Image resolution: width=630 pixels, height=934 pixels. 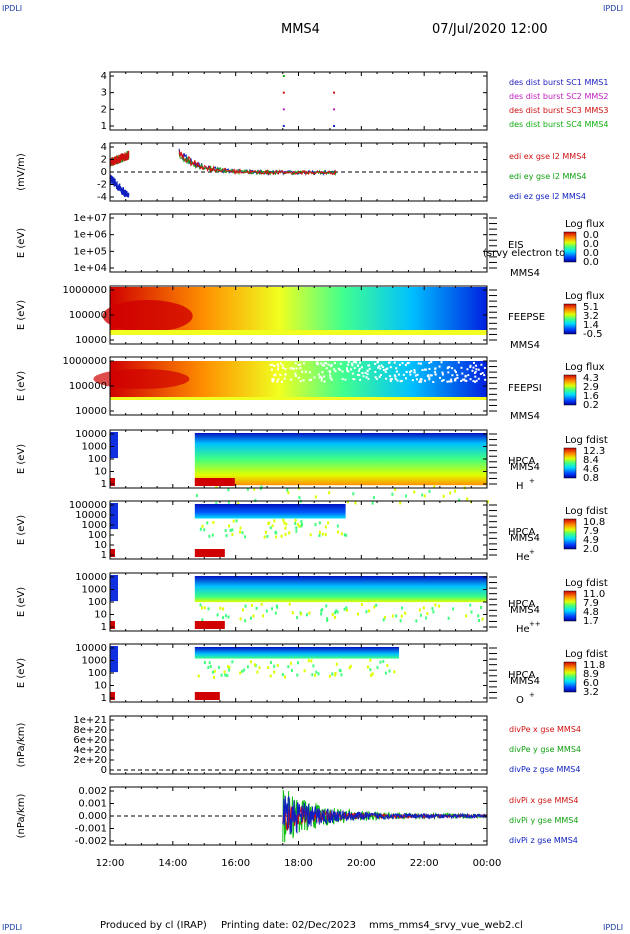 I want to click on hpca-low-energy-hot, so click(x=207, y=696).